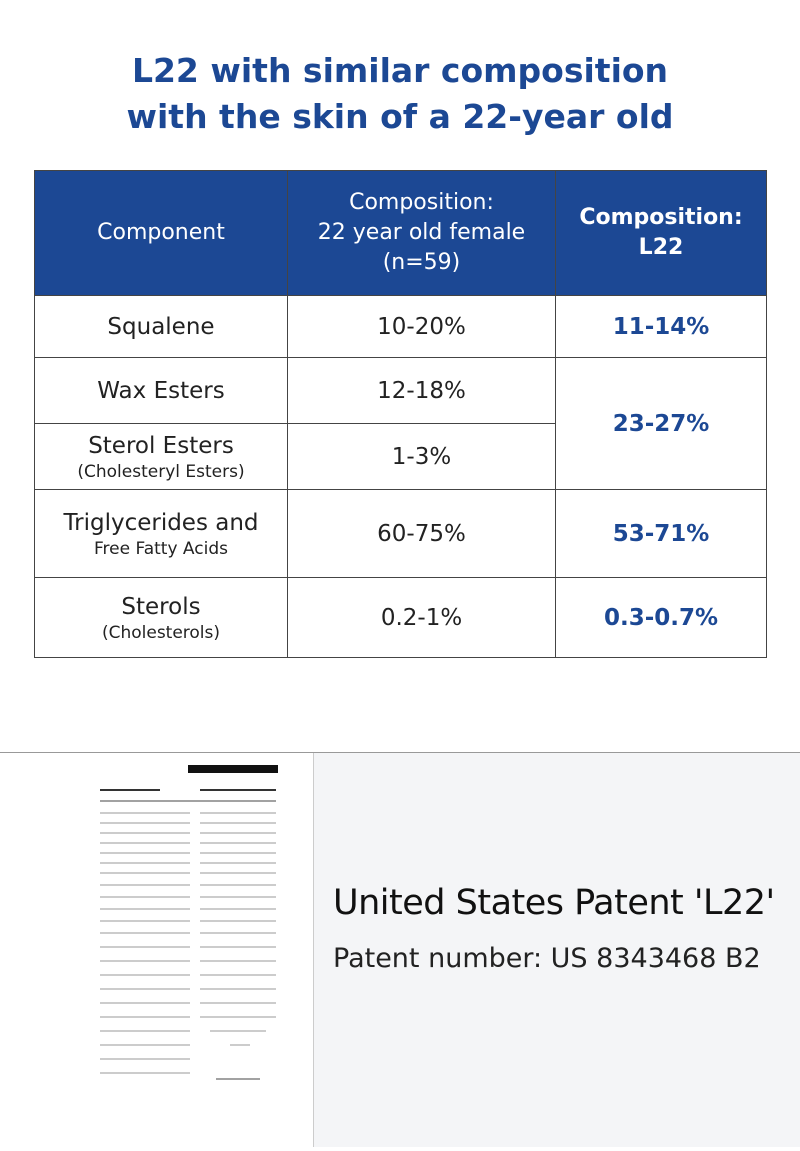 This screenshot has height=1151, width=800. I want to click on header-line: (n=59), so click(421, 262).